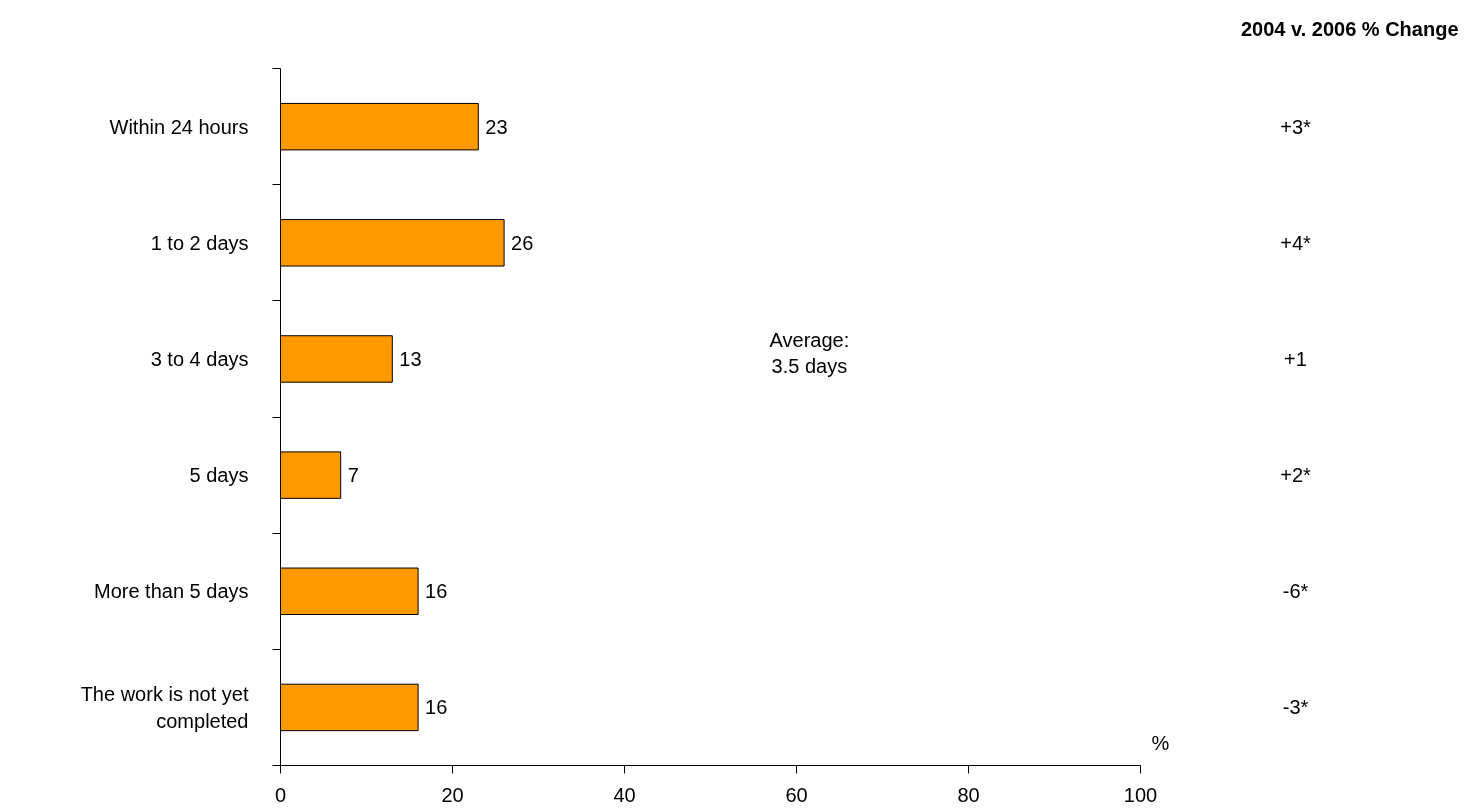 This screenshot has width=1465, height=811. What do you see at coordinates (199, 358) in the screenshot?
I see `y-tick-label: 3 to 4 days` at bounding box center [199, 358].